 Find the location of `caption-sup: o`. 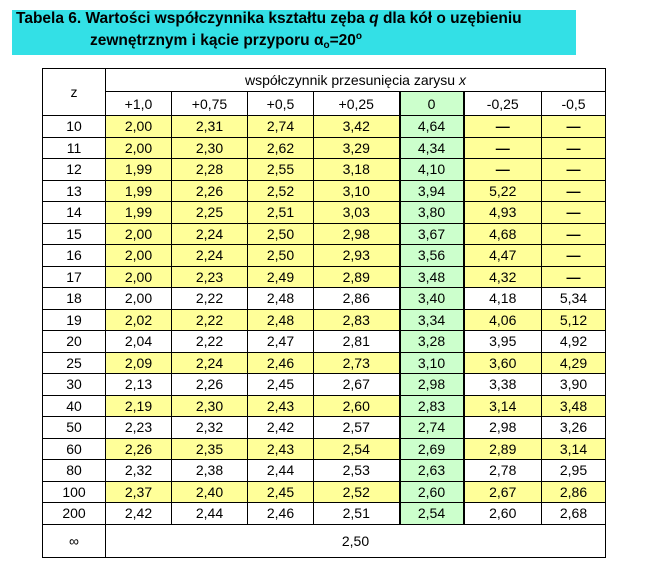

caption-sup: o is located at coordinates (358, 36).